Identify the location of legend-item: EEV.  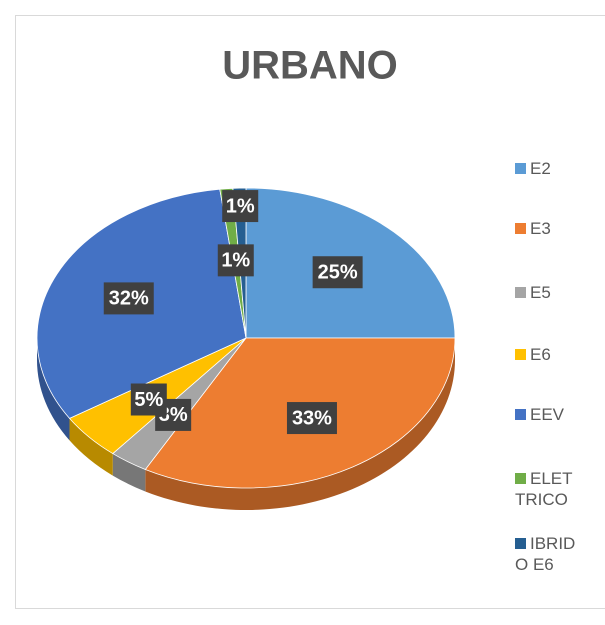
(547, 414).